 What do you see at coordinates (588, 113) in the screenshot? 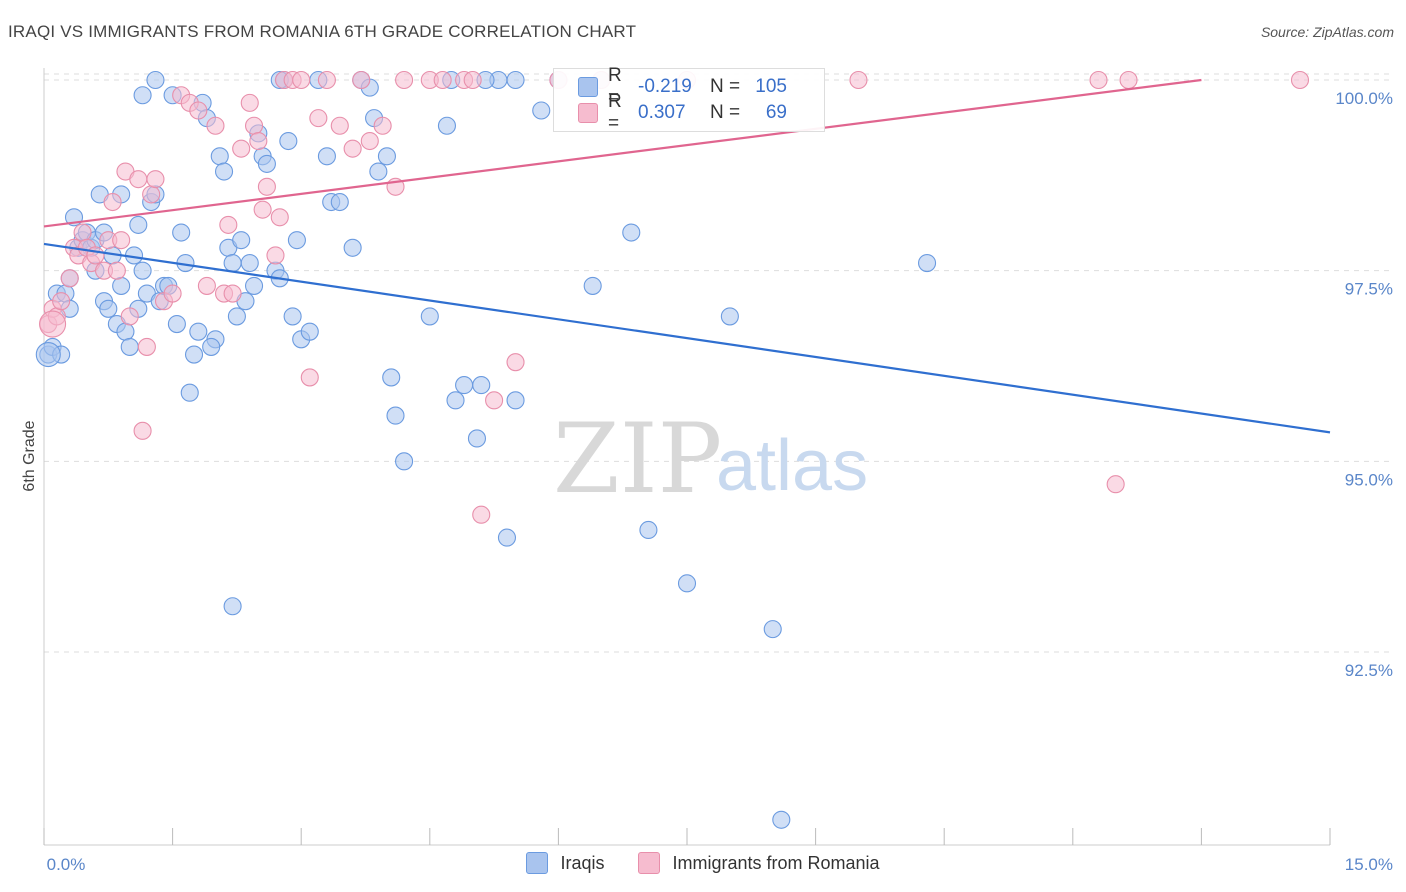
I see `romania-swatch` at bounding box center [588, 113].